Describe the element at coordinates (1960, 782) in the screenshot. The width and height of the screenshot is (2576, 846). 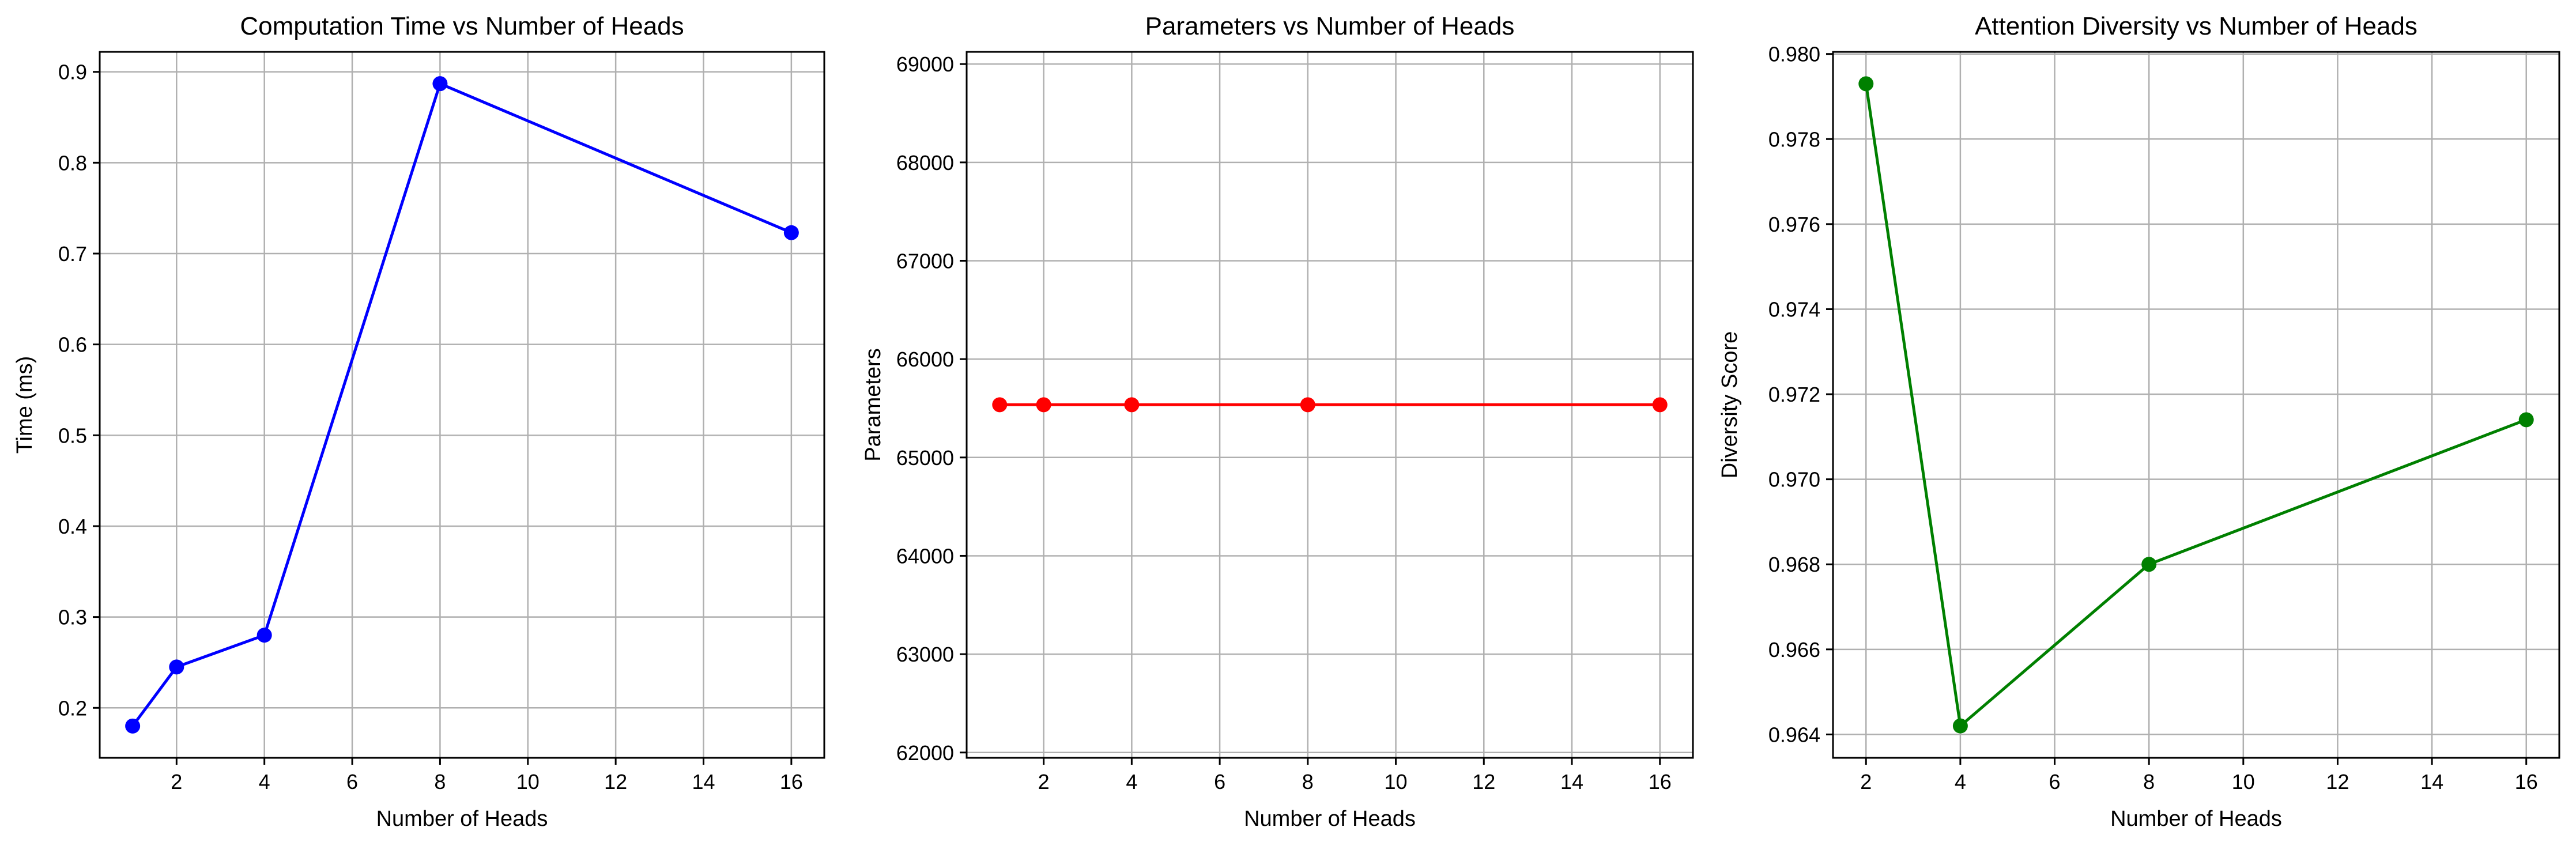
I see `chart-3-x-tick-label: 4` at that location.